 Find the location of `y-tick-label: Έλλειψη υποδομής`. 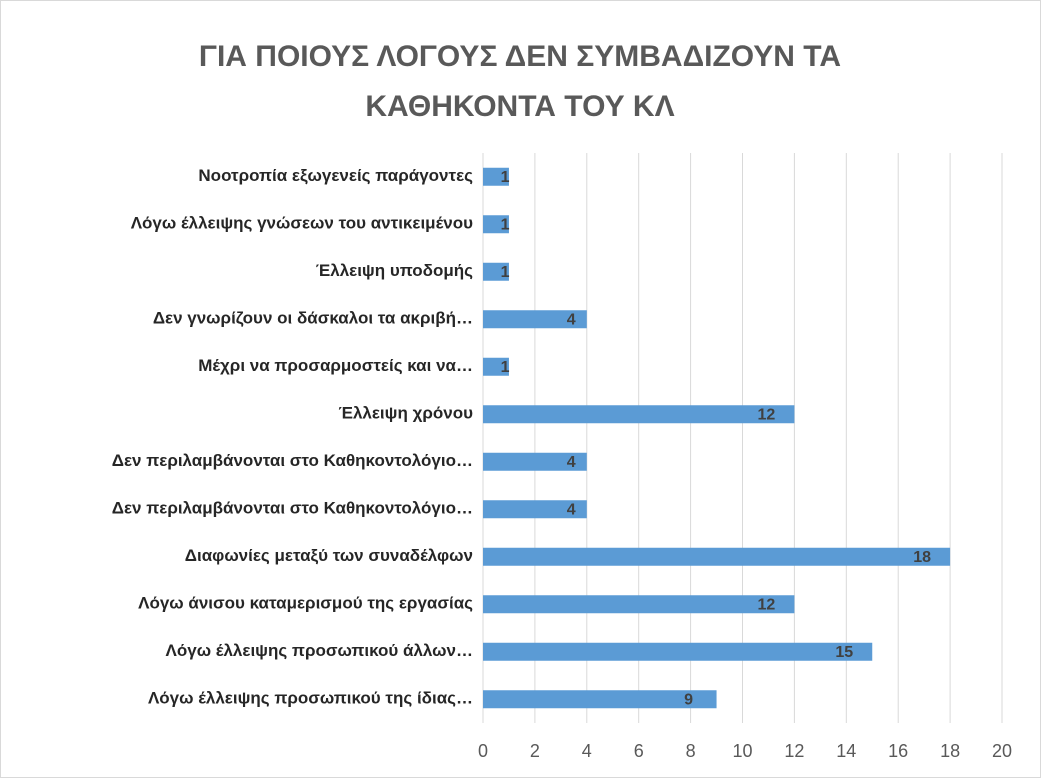

y-tick-label: Έλλειψη υποδομής is located at coordinates (394, 270).